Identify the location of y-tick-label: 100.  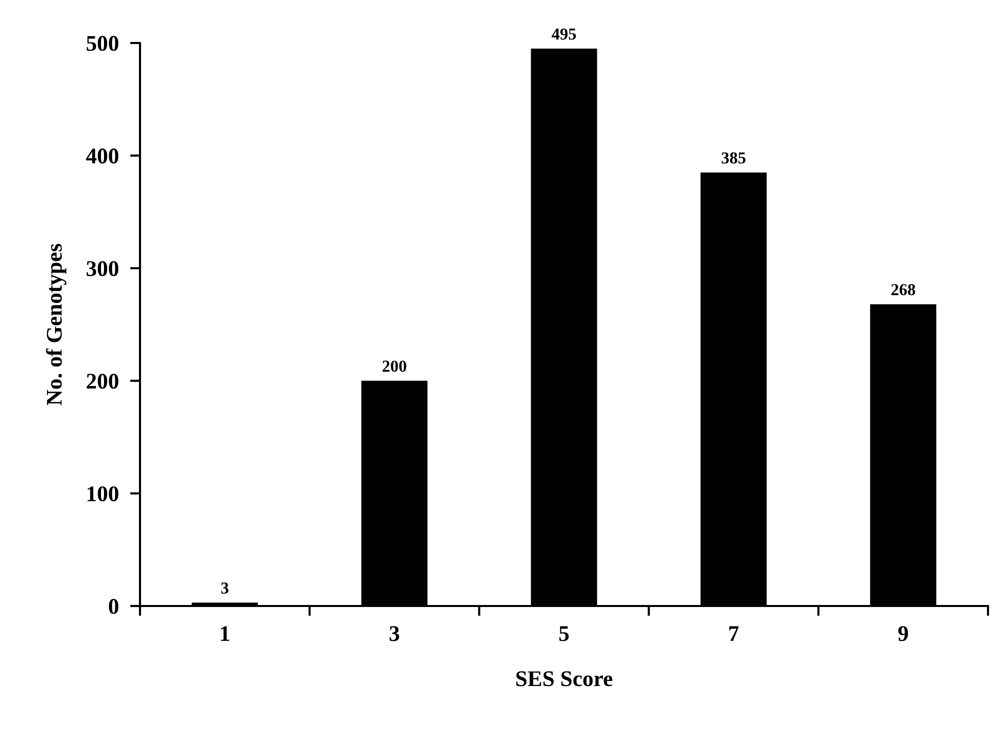
(103, 494).